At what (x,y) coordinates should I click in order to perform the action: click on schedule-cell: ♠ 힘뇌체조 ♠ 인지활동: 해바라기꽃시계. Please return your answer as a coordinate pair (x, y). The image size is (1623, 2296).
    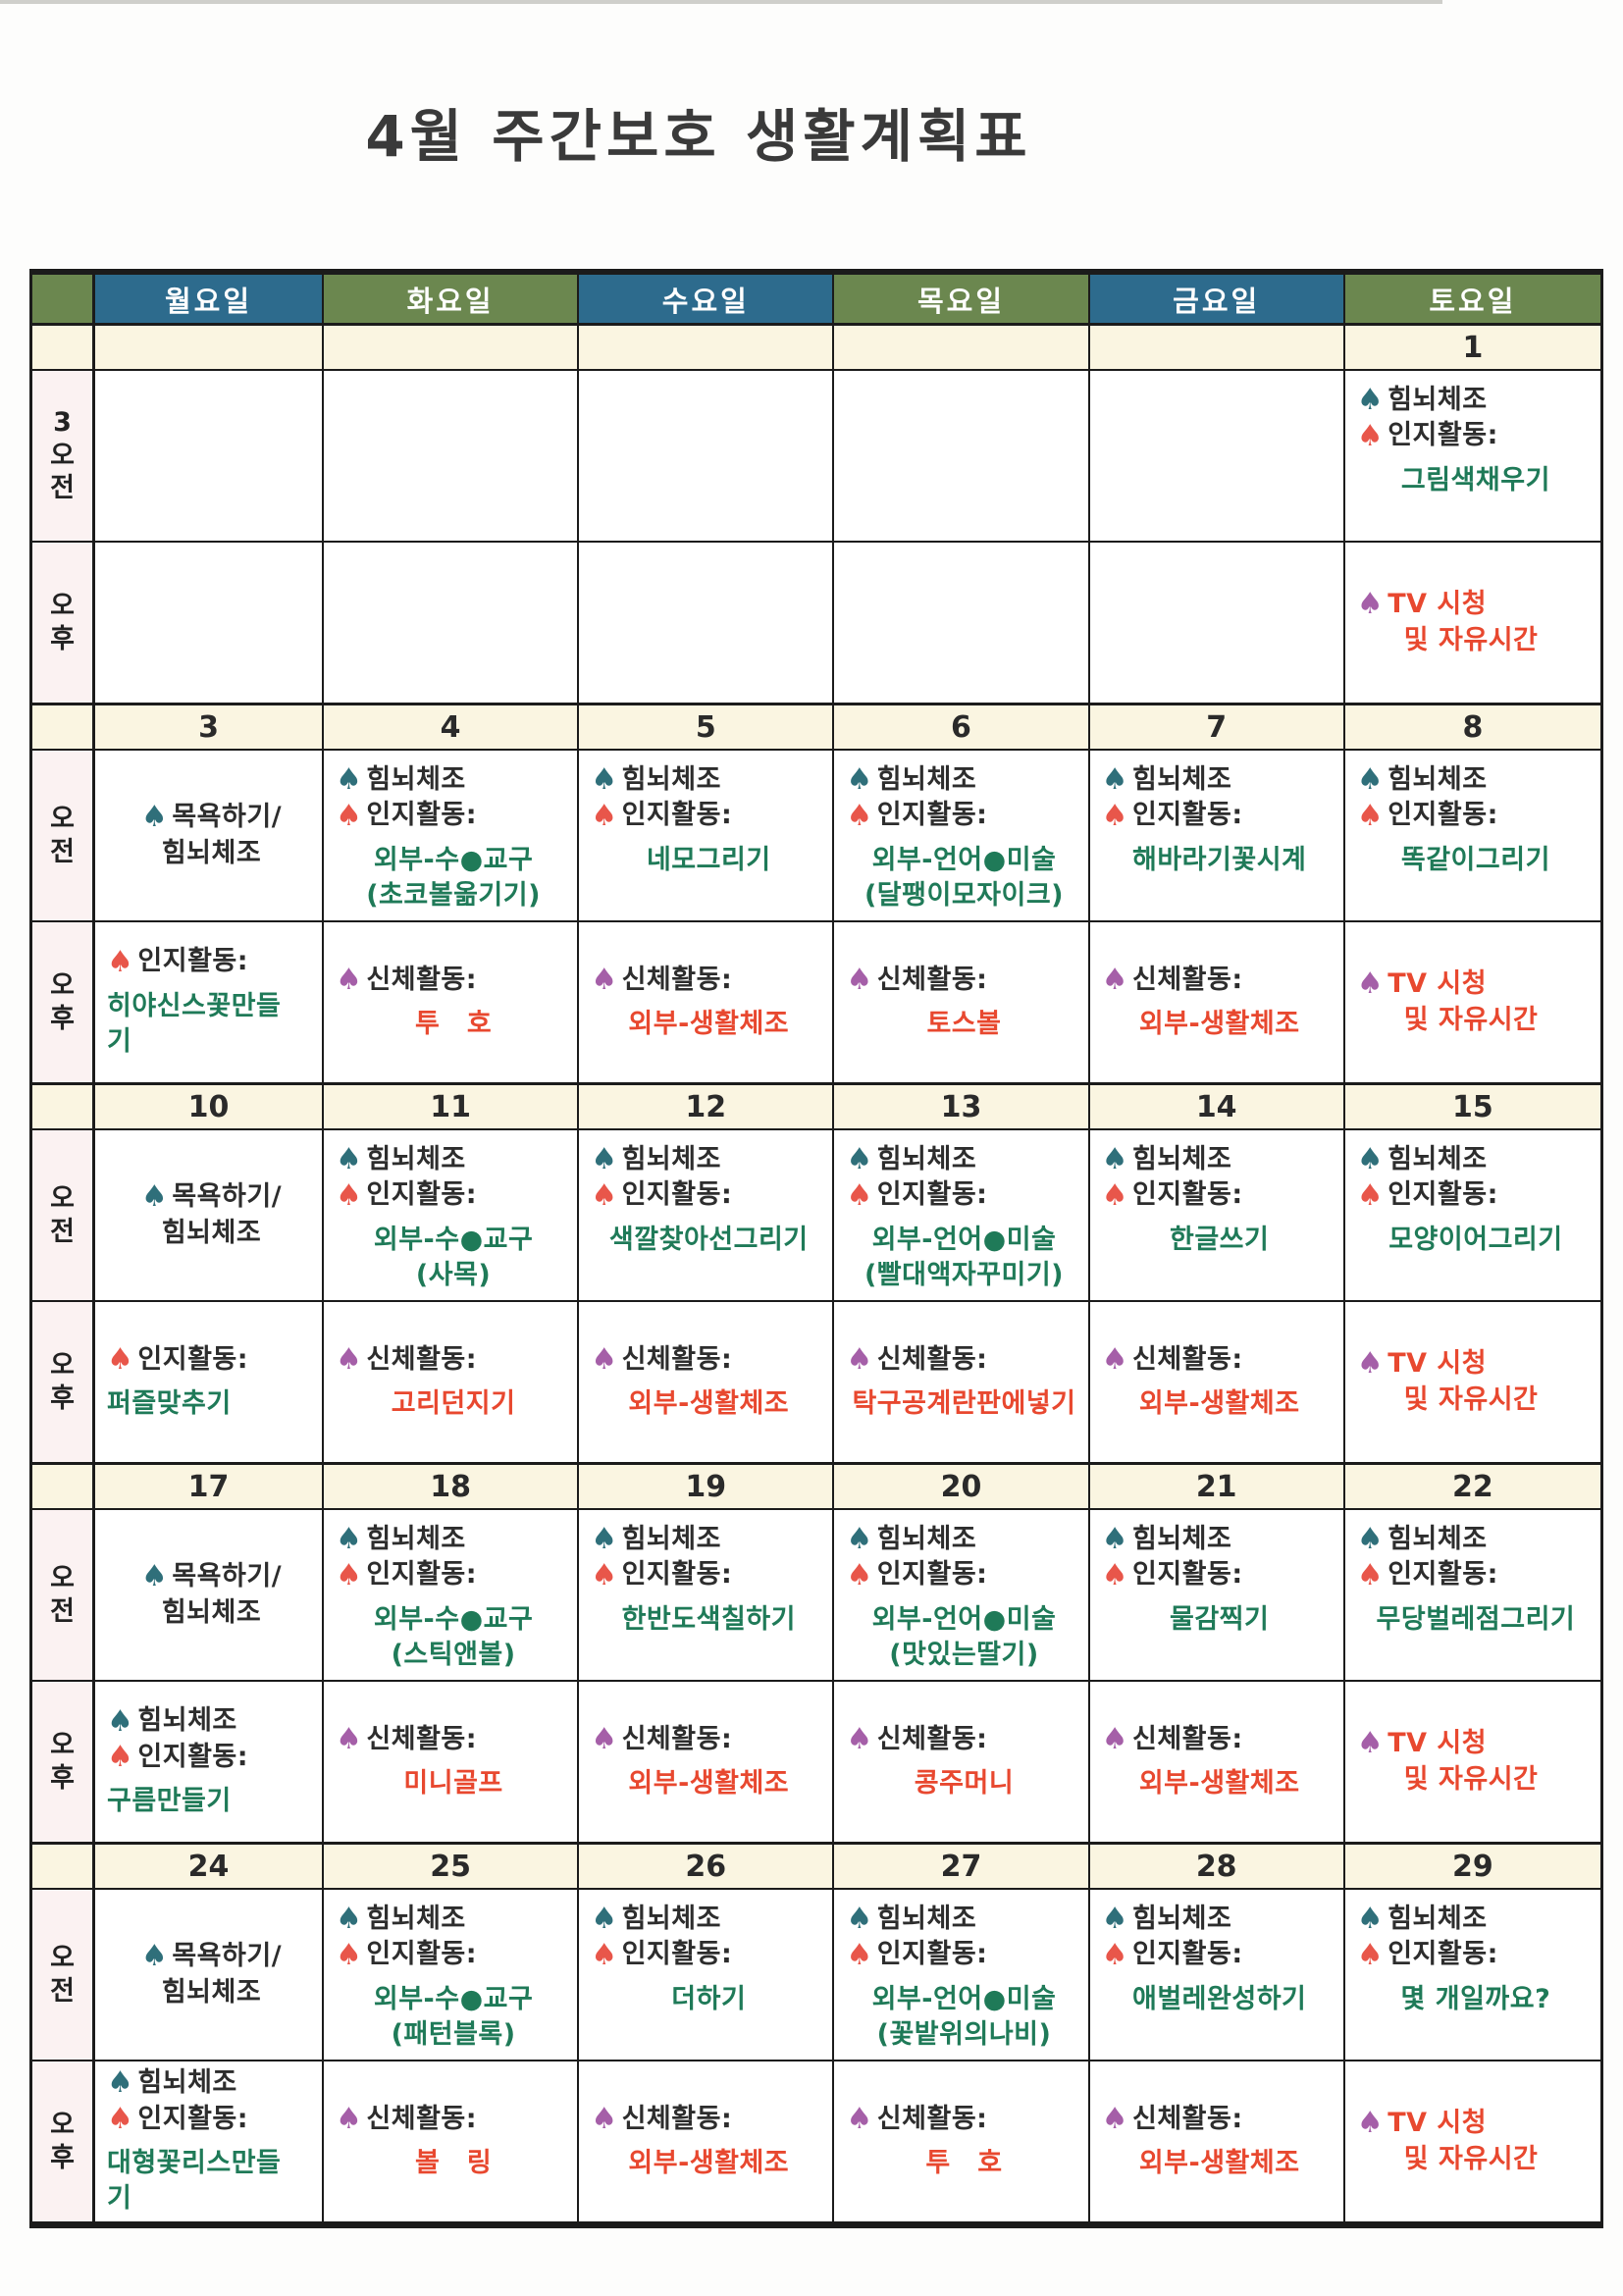
    Looking at the image, I should click on (1217, 835).